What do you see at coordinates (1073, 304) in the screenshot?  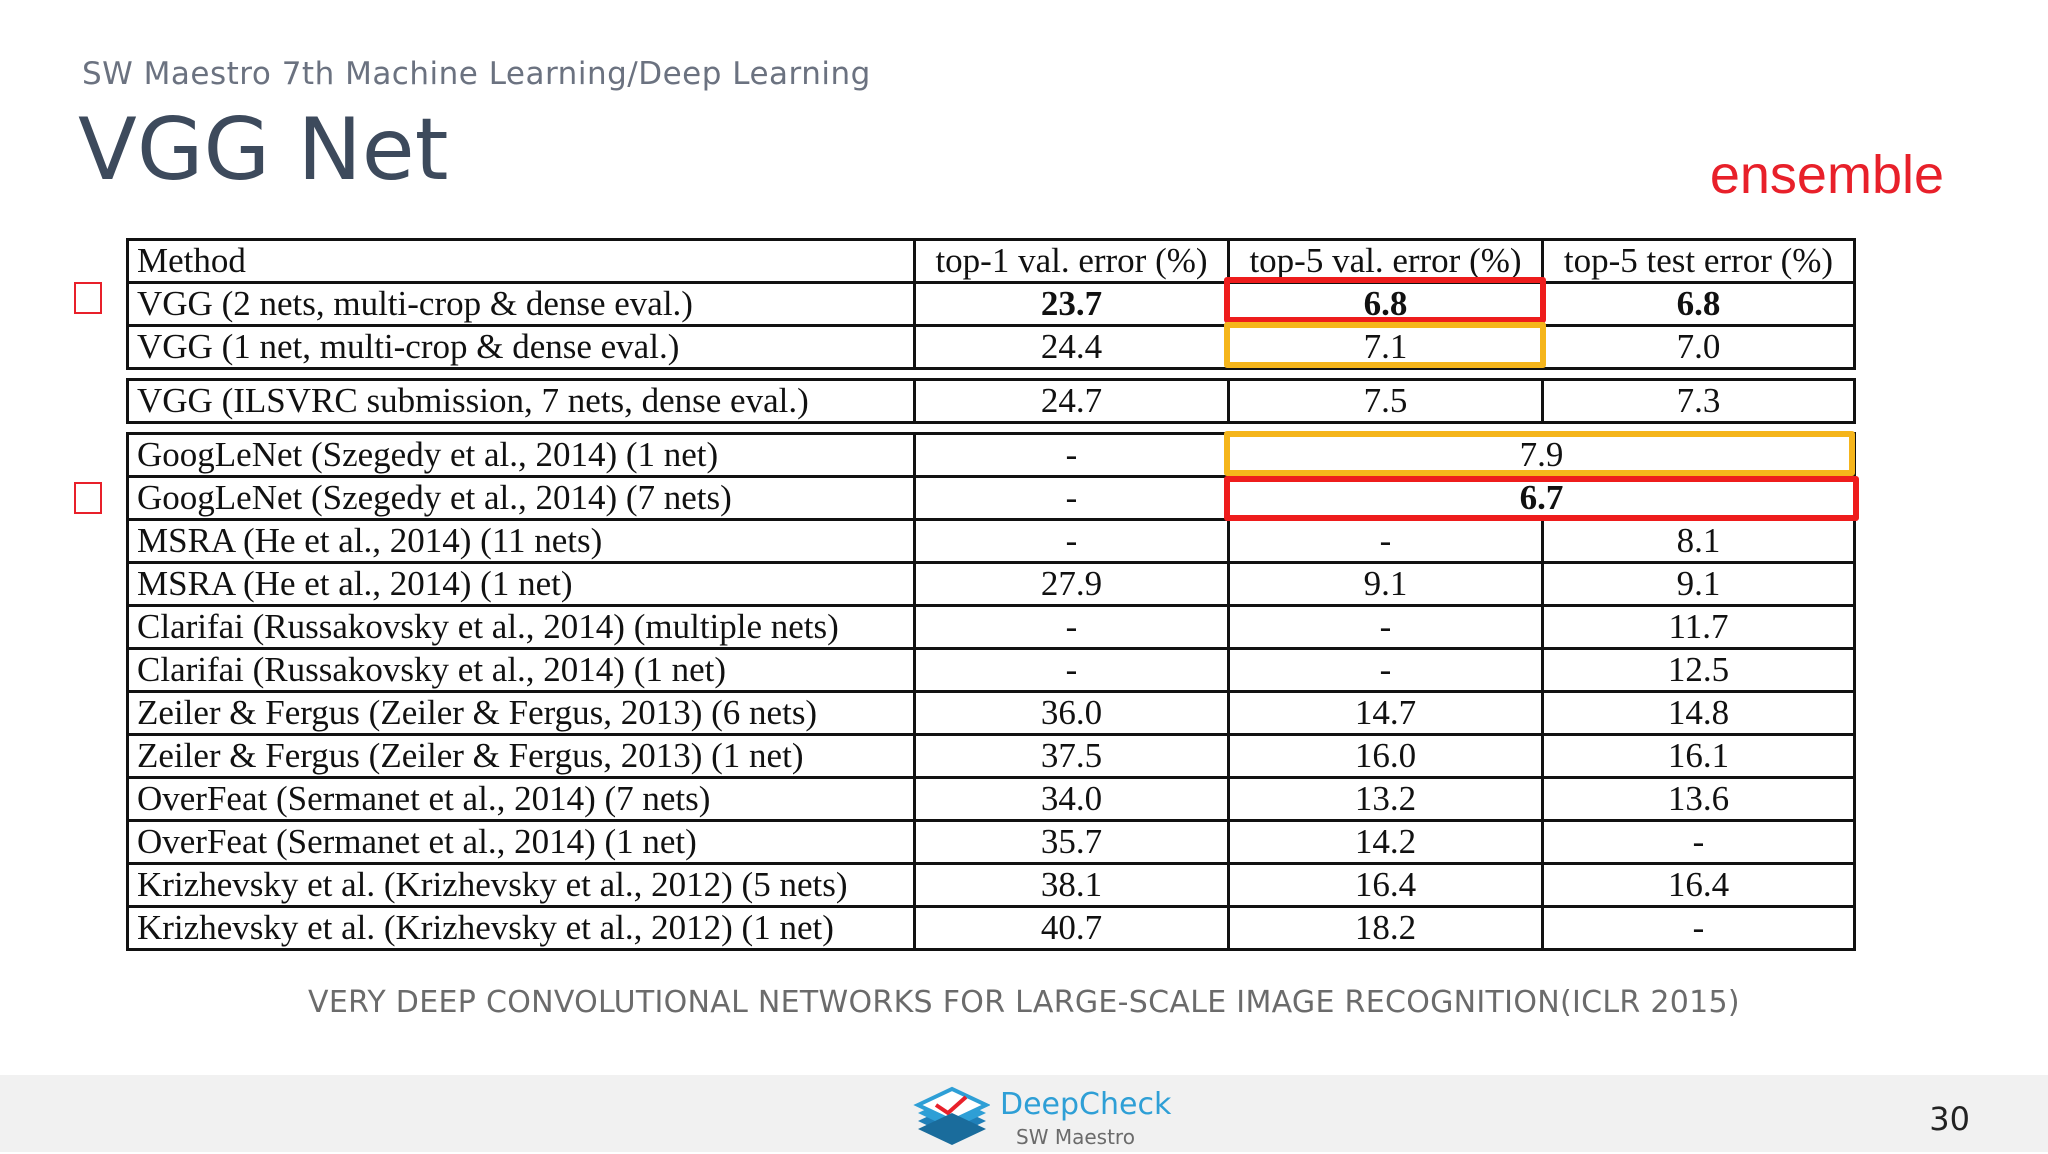 I see `top1-val-cell: 23.7` at bounding box center [1073, 304].